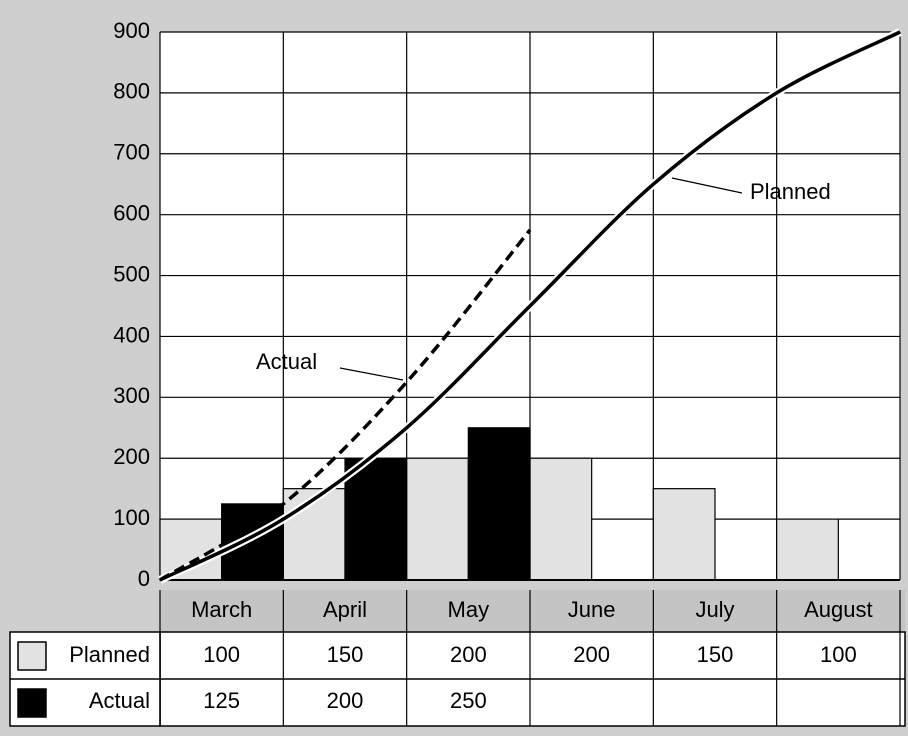 The height and width of the screenshot is (736, 908). What do you see at coordinates (131, 517) in the screenshot?
I see `y-tick-label: 100` at bounding box center [131, 517].